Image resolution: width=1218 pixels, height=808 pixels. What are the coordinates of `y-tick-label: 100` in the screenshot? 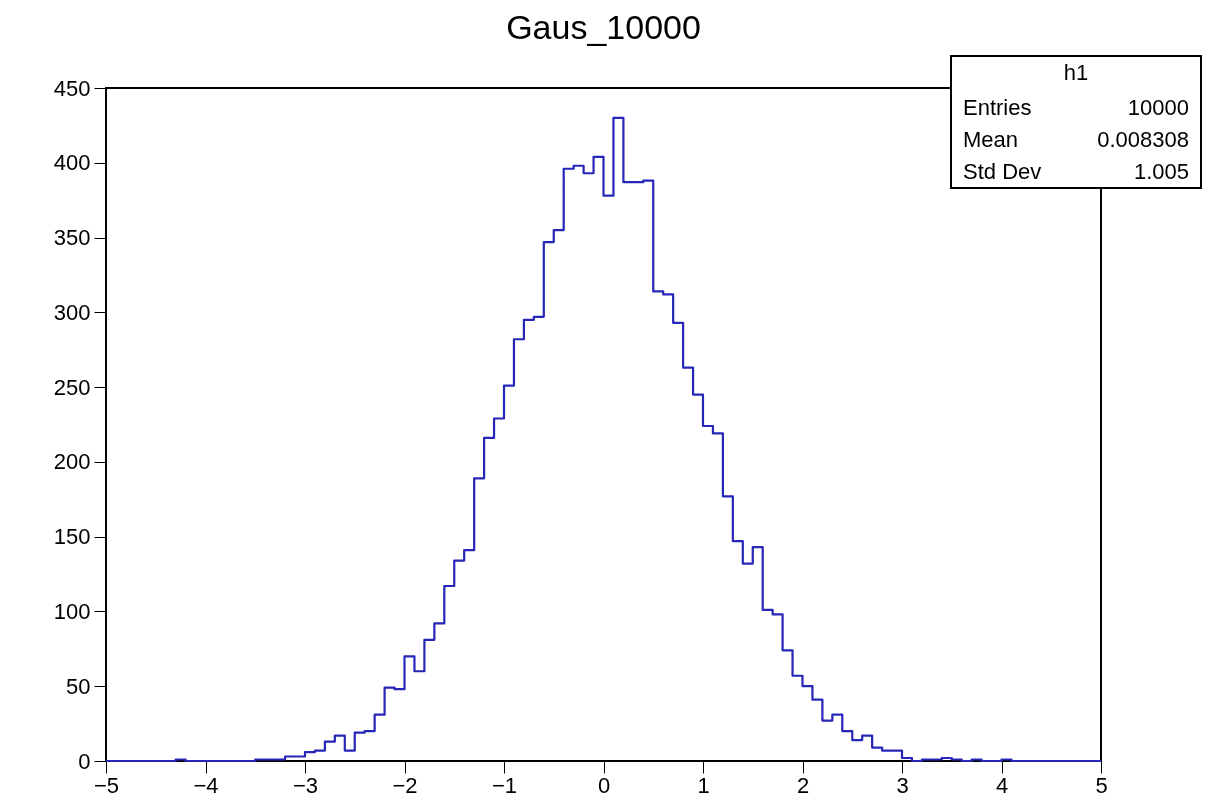 It's located at (72, 611).